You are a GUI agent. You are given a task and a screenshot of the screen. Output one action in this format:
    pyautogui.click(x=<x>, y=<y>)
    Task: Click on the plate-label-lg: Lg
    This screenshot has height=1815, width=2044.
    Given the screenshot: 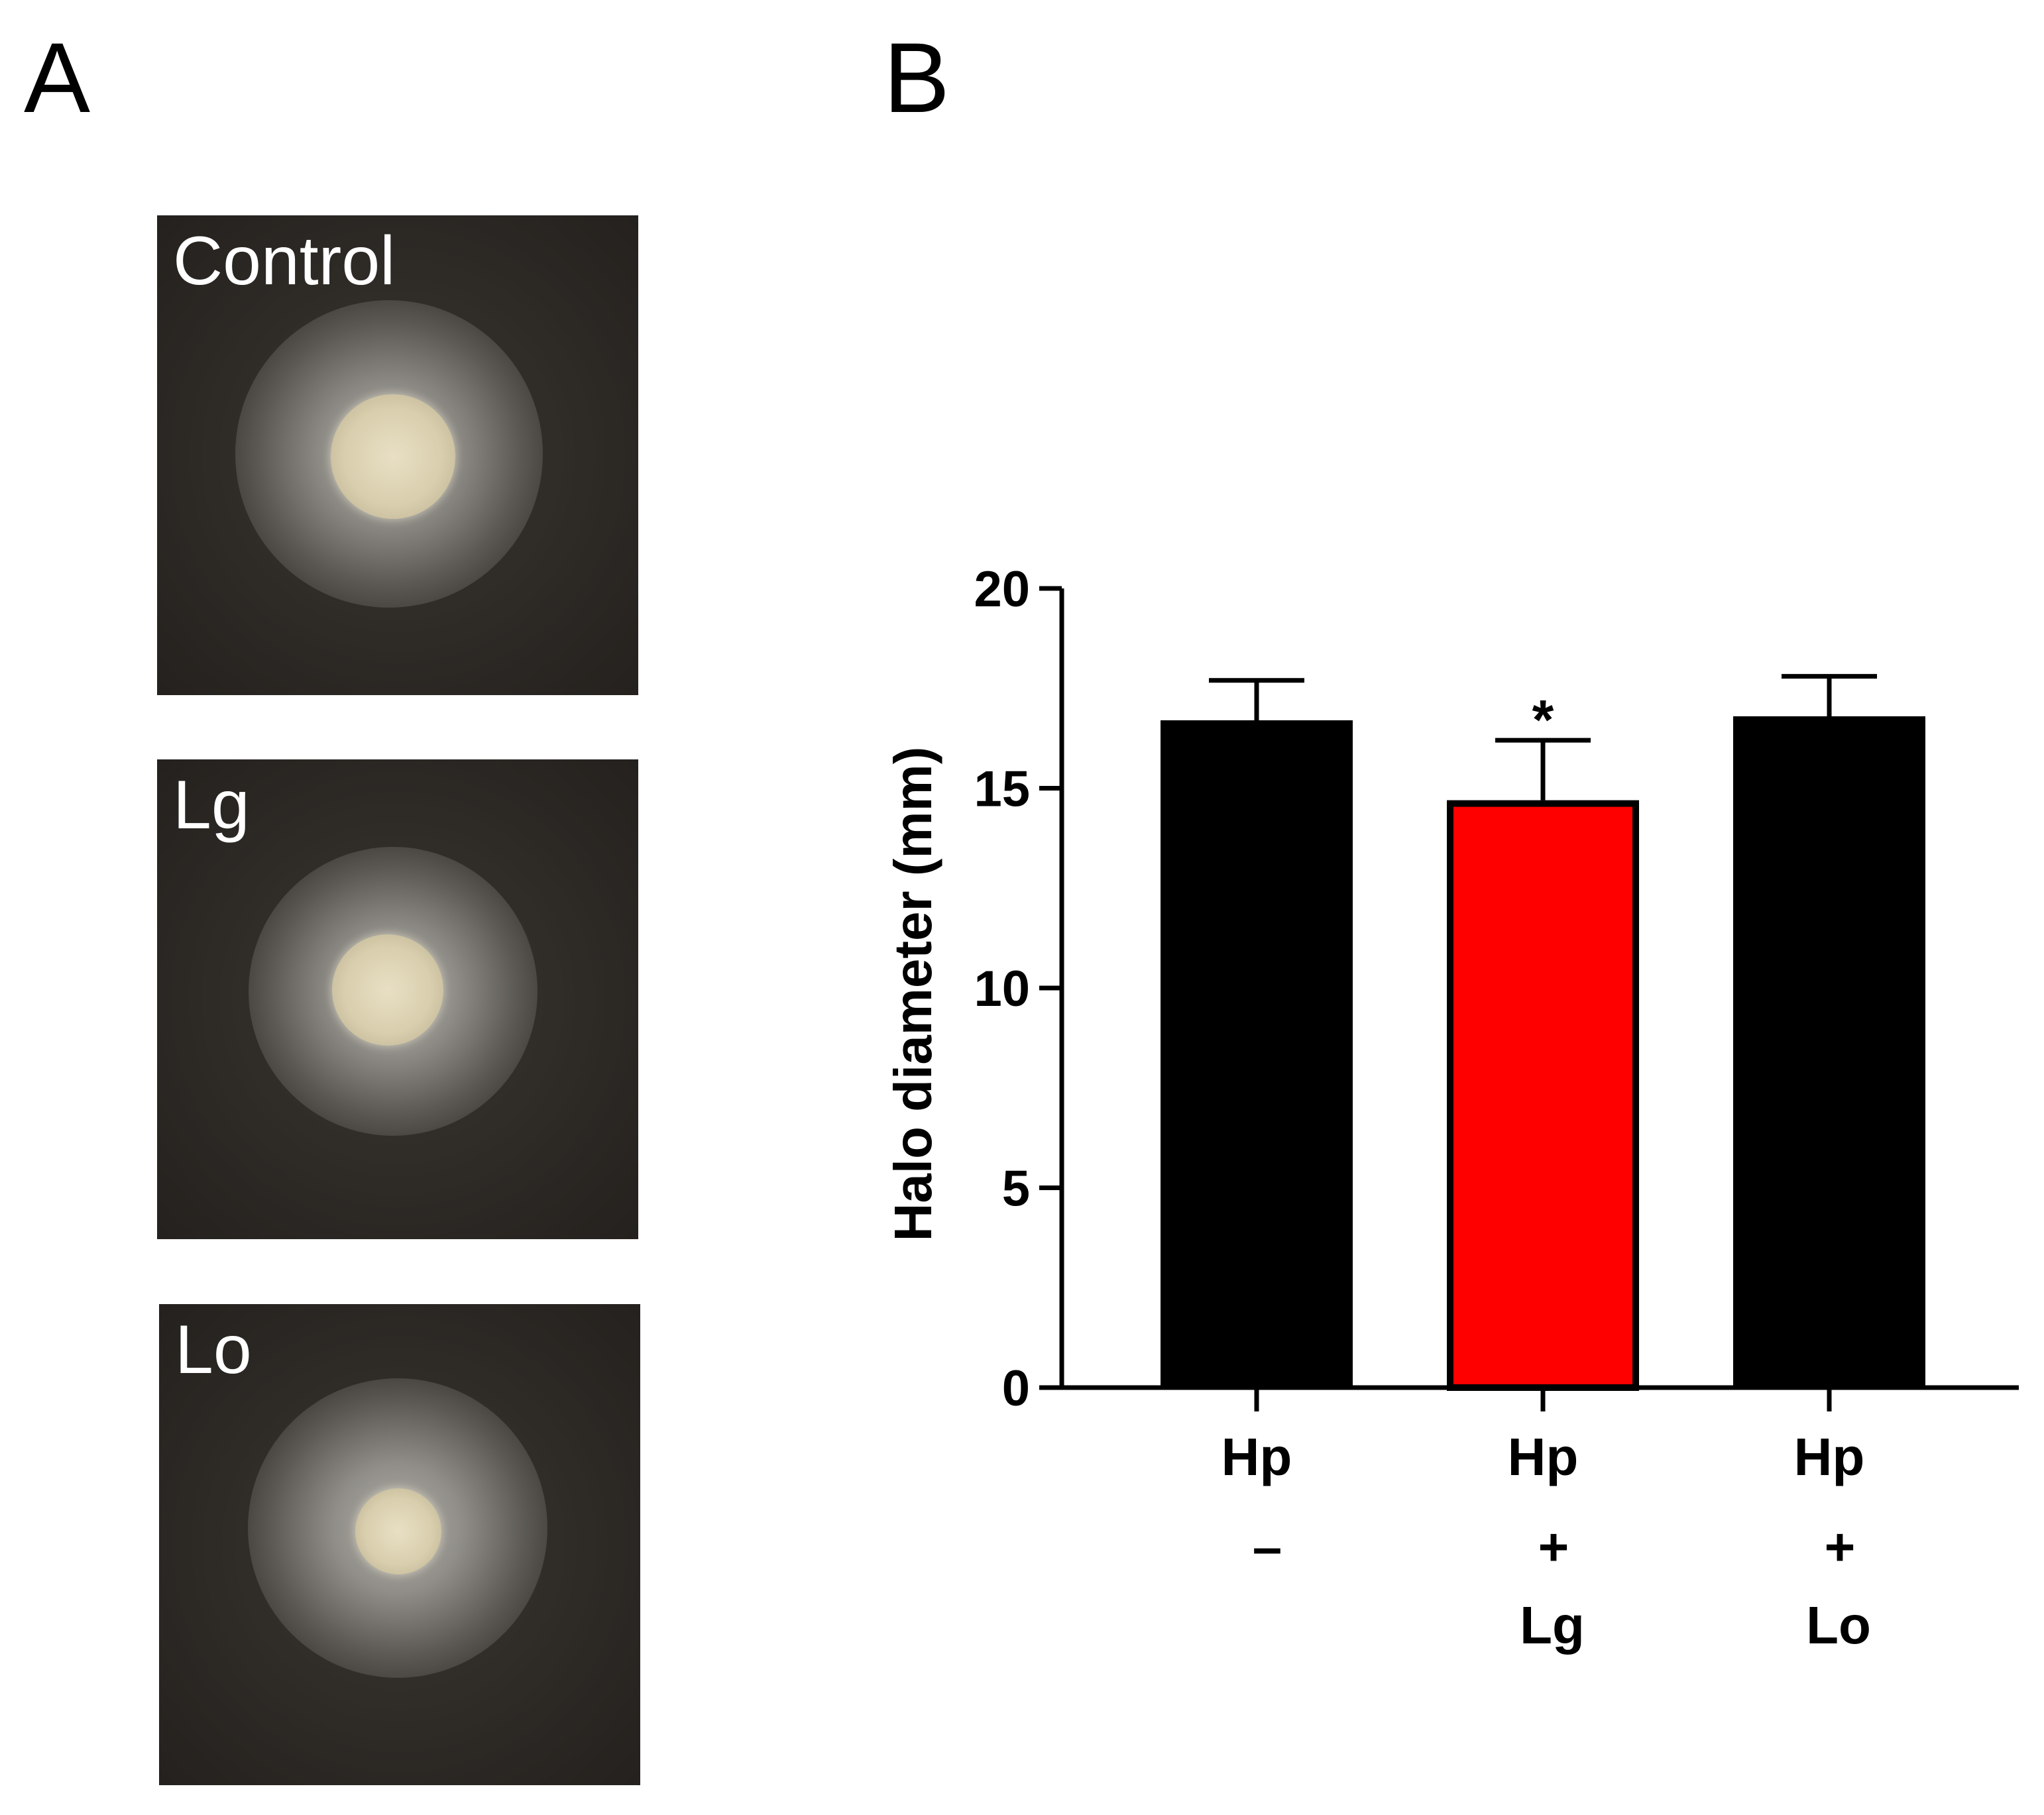 What is the action you would take?
    pyautogui.click(x=211, y=805)
    